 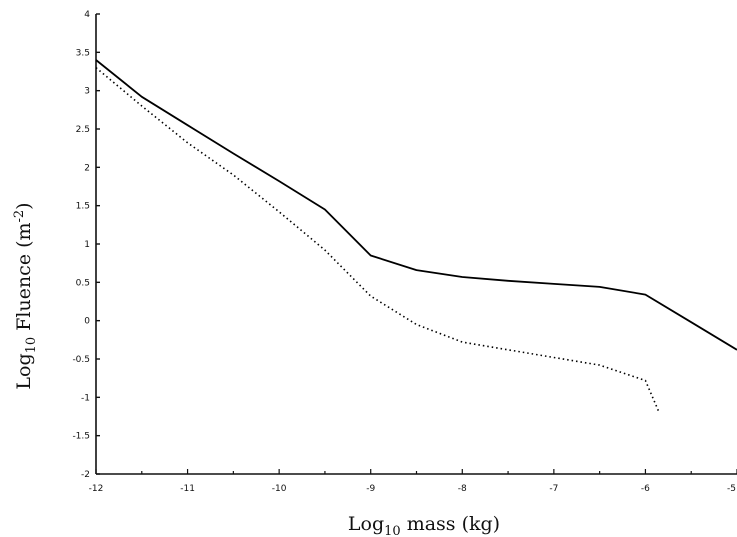 I want to click on x-ticks: -12 -11 -10 -9 -8 -7 -6 -5, so click(x=413, y=481).